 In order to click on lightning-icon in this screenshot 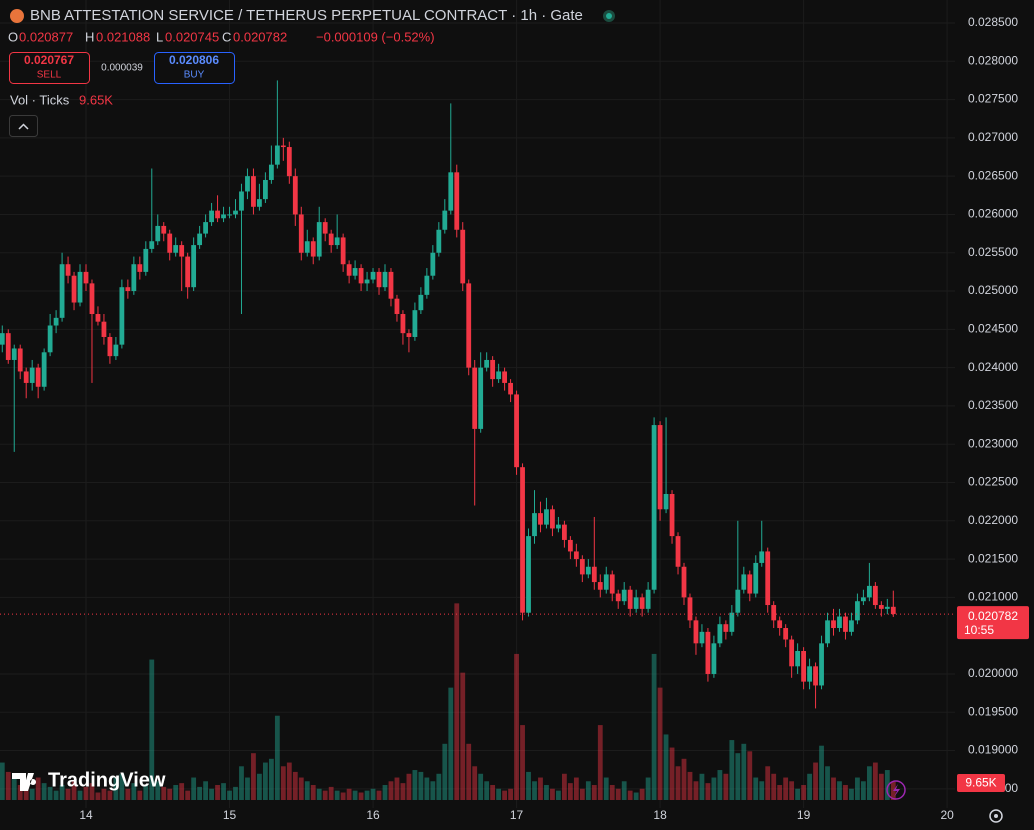, I will do `click(896, 790)`.